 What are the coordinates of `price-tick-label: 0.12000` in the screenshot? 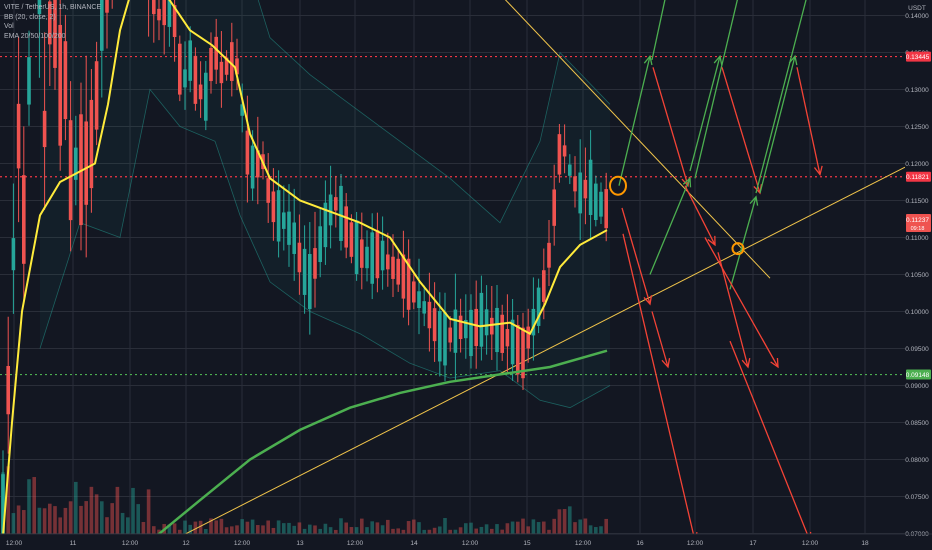 It's located at (917, 164).